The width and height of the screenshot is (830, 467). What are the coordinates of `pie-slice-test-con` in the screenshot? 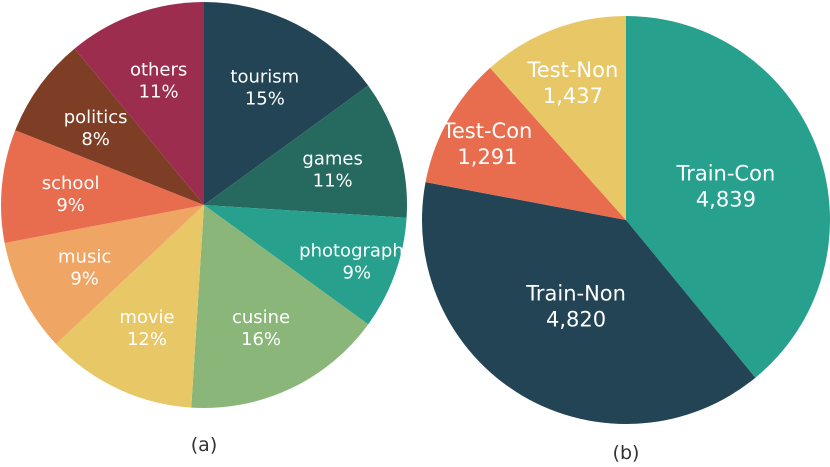 It's located at (525, 143).